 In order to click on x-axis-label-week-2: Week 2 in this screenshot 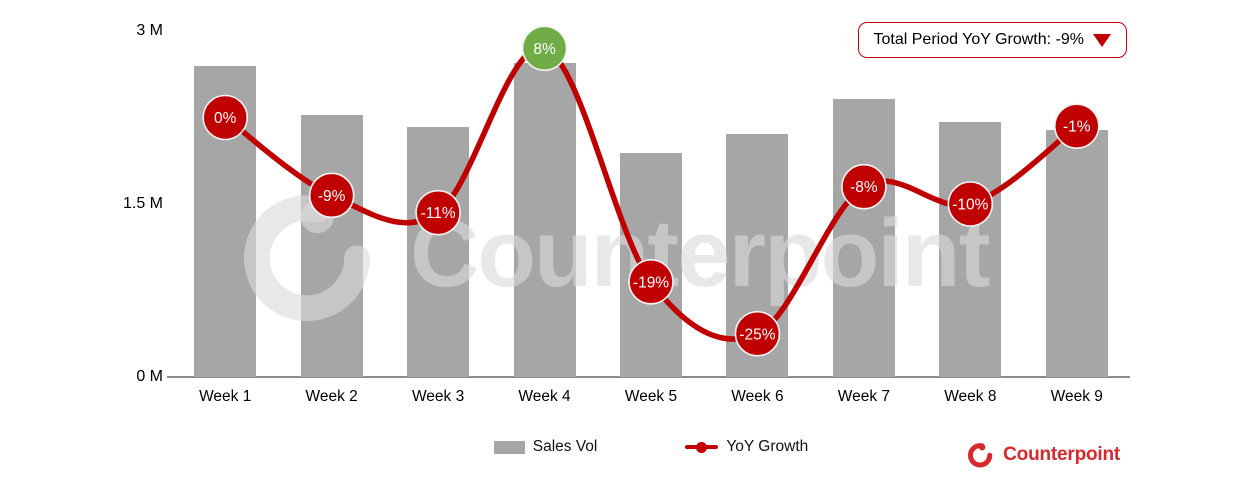, I will do `click(331, 396)`.